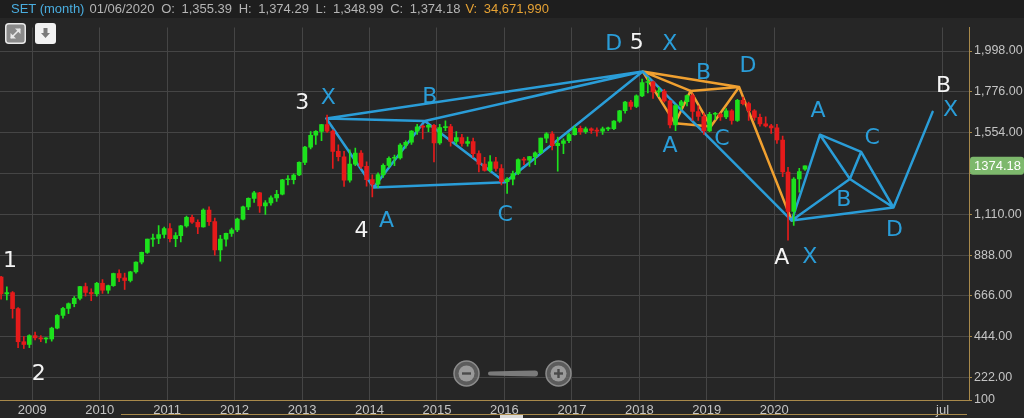  Describe the element at coordinates (998, 50) in the screenshot. I see `y-tick-label: 1,998.00` at that location.